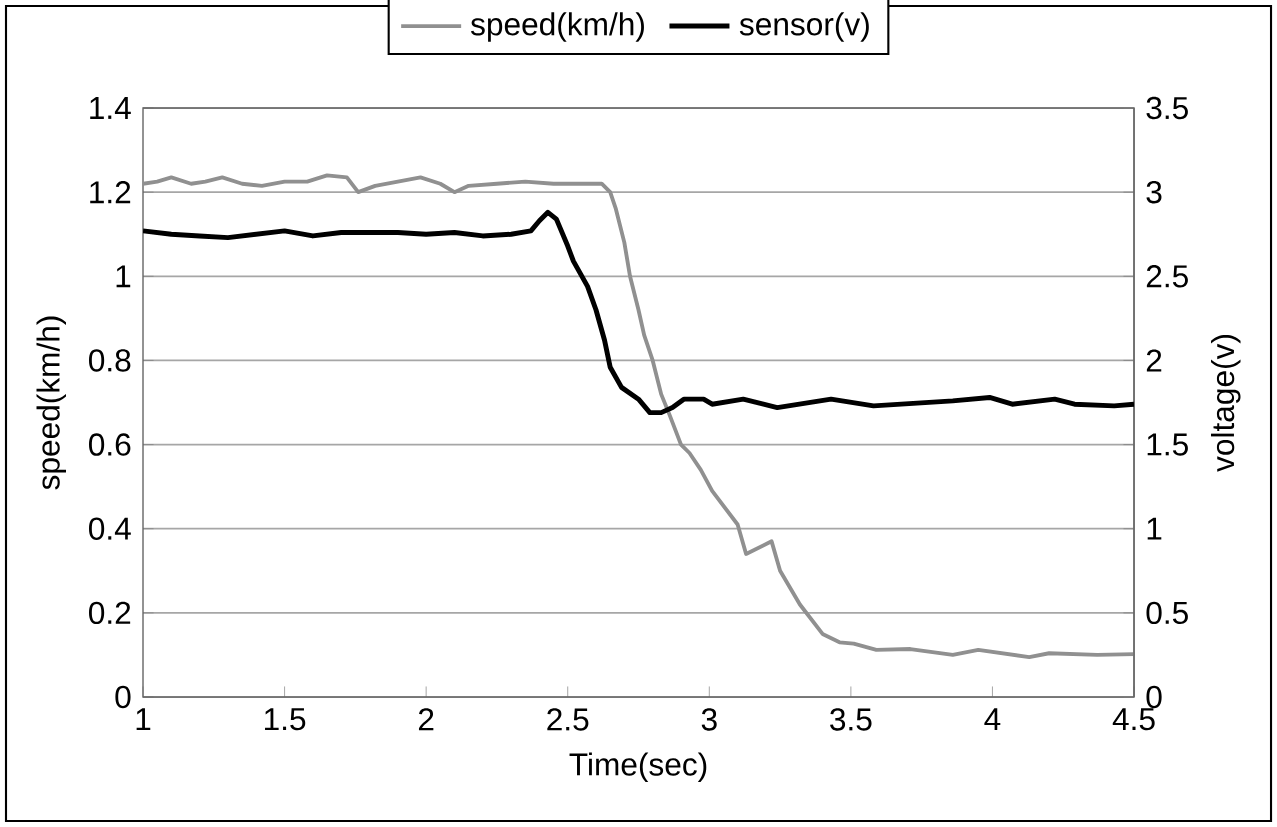  Describe the element at coordinates (123, 697) in the screenshot. I see `y-tick-label: 0` at that location.